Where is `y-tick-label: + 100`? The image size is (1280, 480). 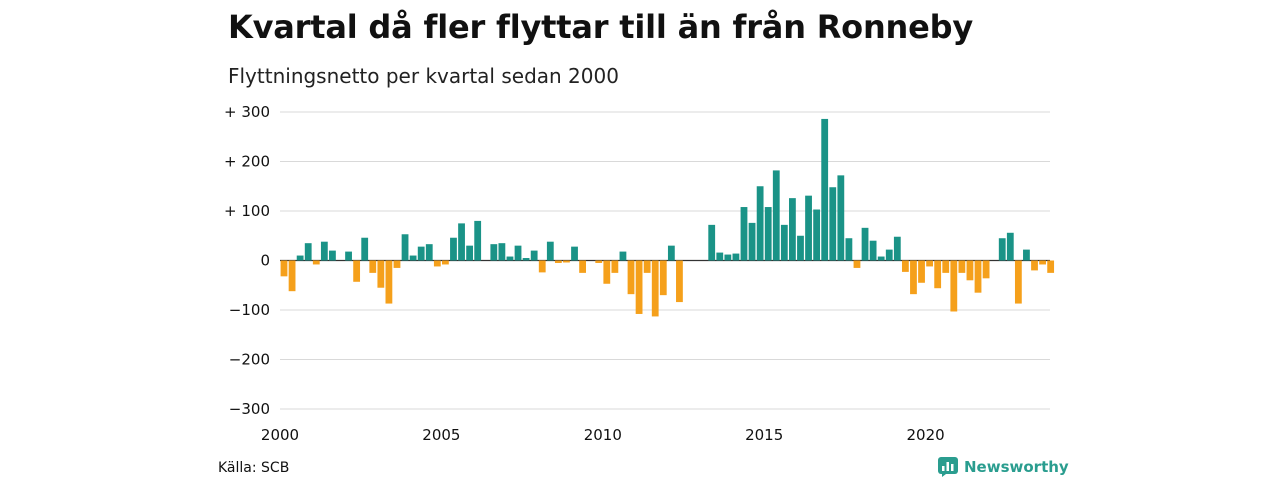
y-tick-label: + 100 is located at coordinates (247, 211).